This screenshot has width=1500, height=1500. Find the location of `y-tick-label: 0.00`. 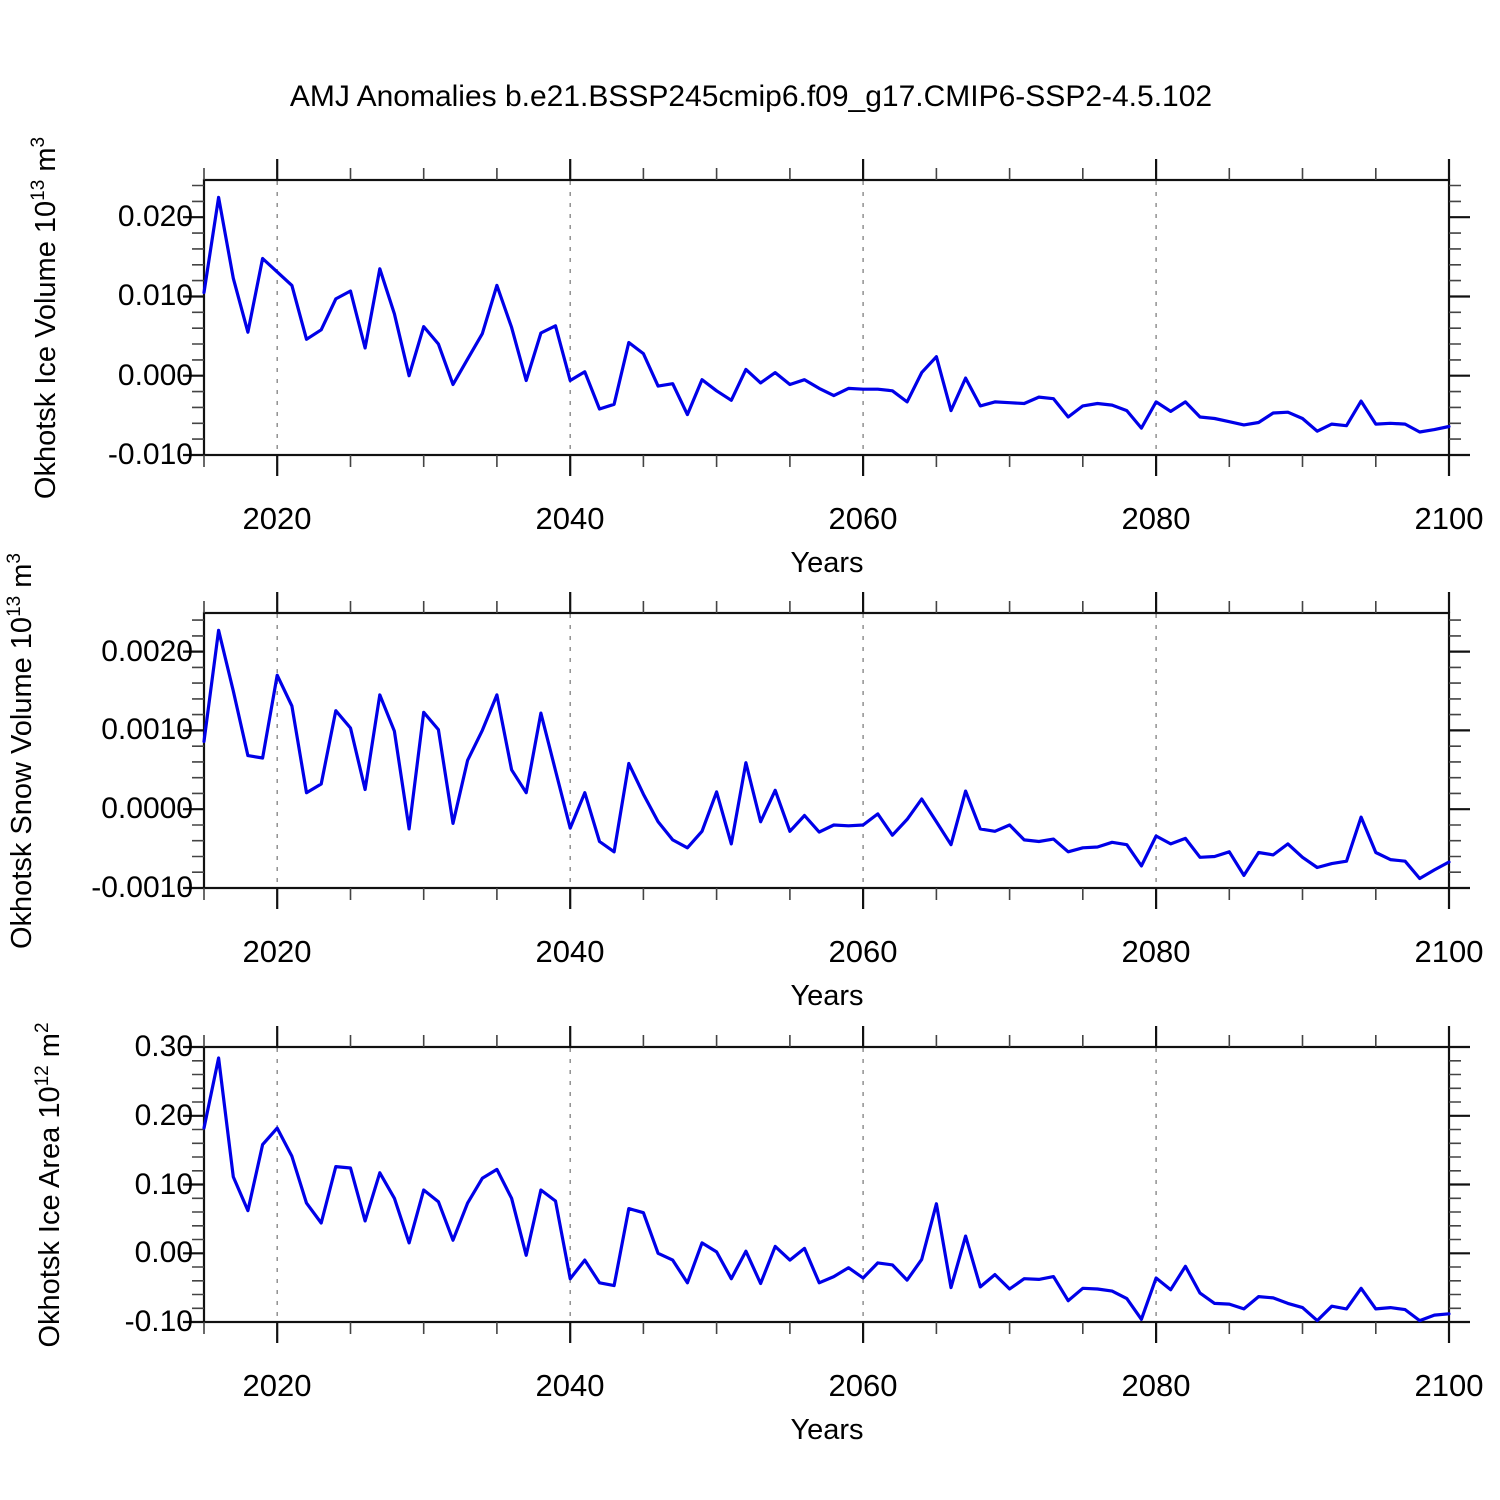

y-tick-label: 0.00 is located at coordinates (163, 1252).